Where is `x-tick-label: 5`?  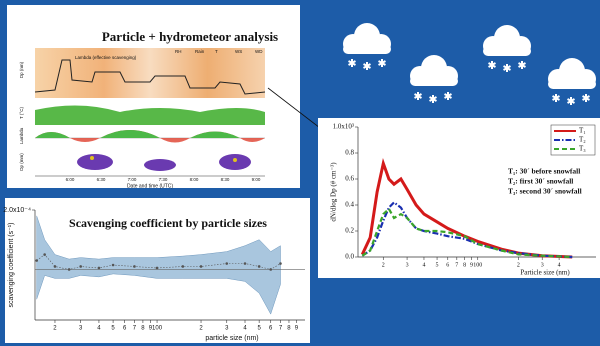 x-tick-label: 5 is located at coordinates (259, 329).